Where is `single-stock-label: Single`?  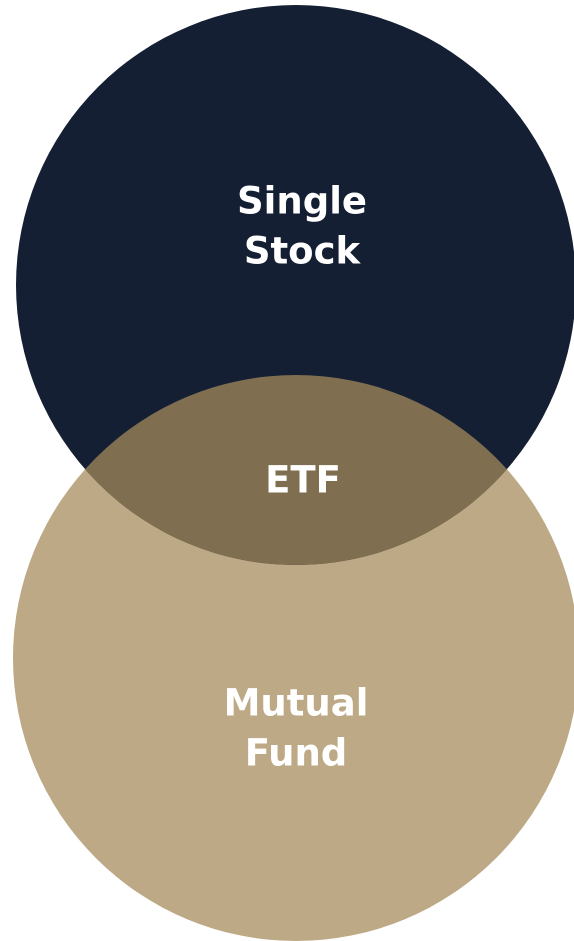
single-stock-label: Single is located at coordinates (302, 201).